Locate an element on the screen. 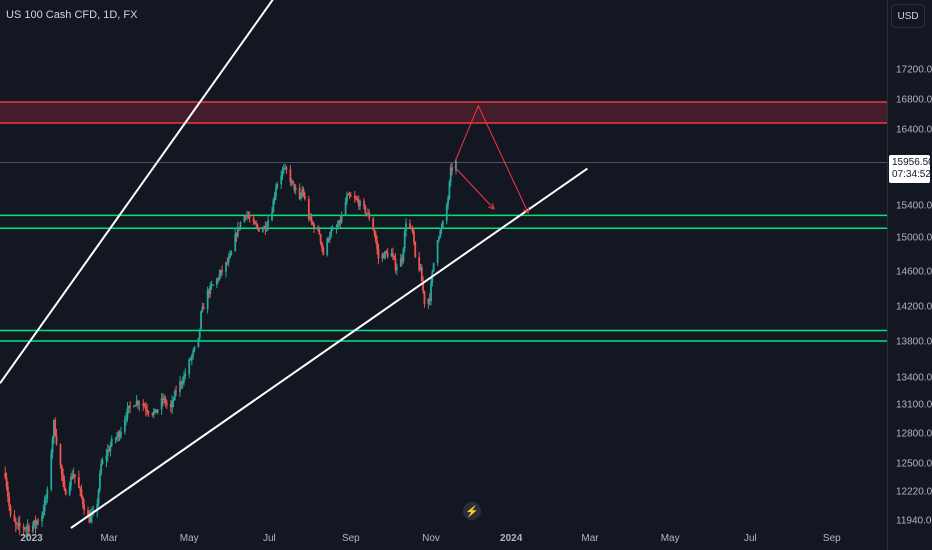 Image resolution: width=932 pixels, height=550 pixels. resistance-zone-fill is located at coordinates (443, 112).